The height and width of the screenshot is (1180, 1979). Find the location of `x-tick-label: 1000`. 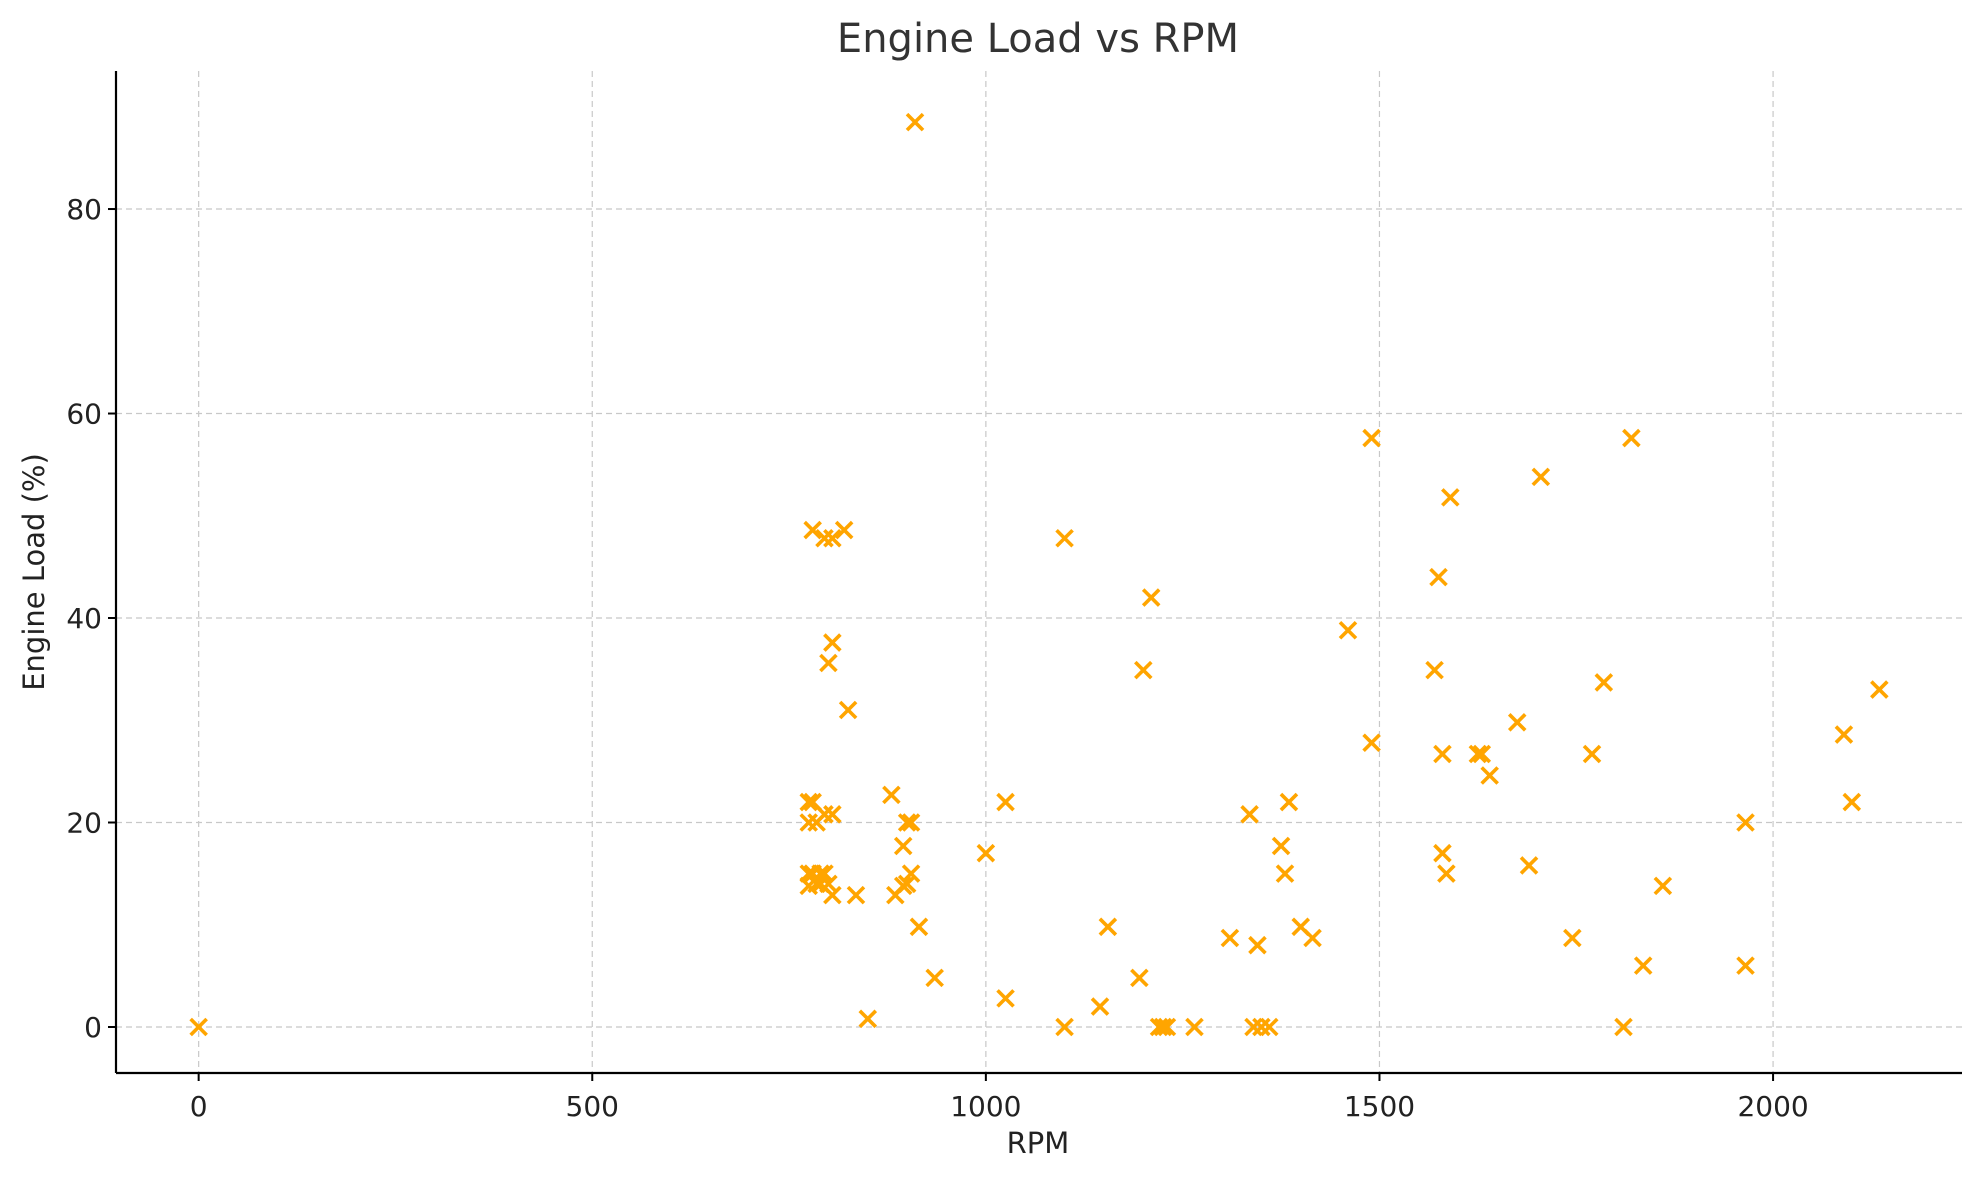

x-tick-label: 1000 is located at coordinates (985, 1106).